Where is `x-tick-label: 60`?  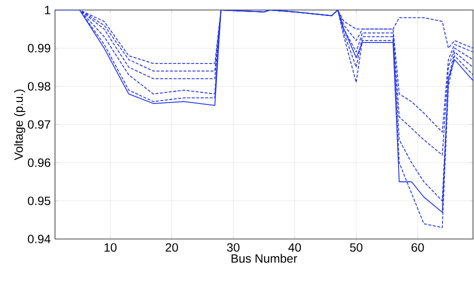 x-tick-label: 60 is located at coordinates (418, 247).